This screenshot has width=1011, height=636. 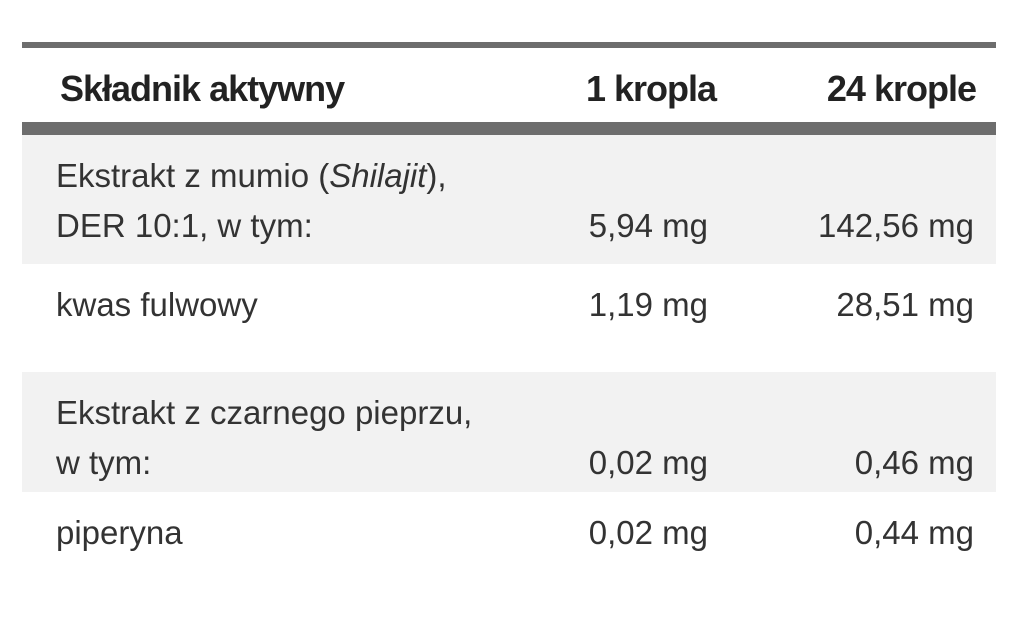 I want to click on name-line: DER 10:1, w tym:, so click(x=251, y=226).